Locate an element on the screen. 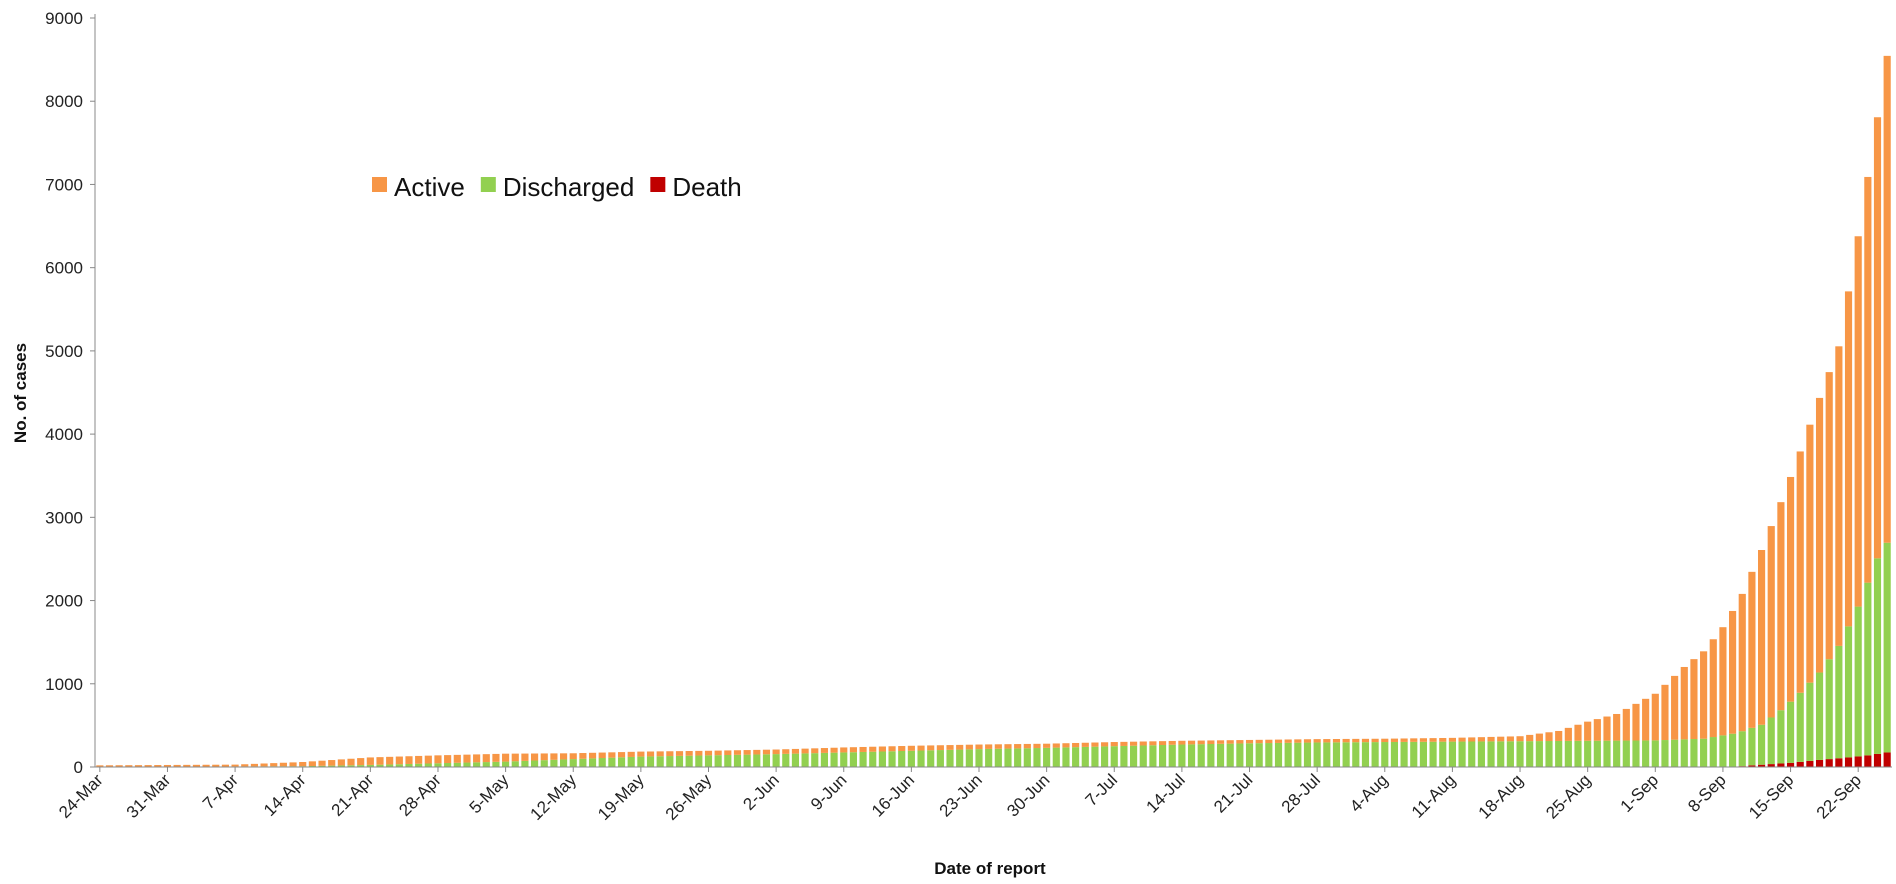 This screenshot has height=884, width=1896. x-tick-label: 31-Mar is located at coordinates (149, 796).